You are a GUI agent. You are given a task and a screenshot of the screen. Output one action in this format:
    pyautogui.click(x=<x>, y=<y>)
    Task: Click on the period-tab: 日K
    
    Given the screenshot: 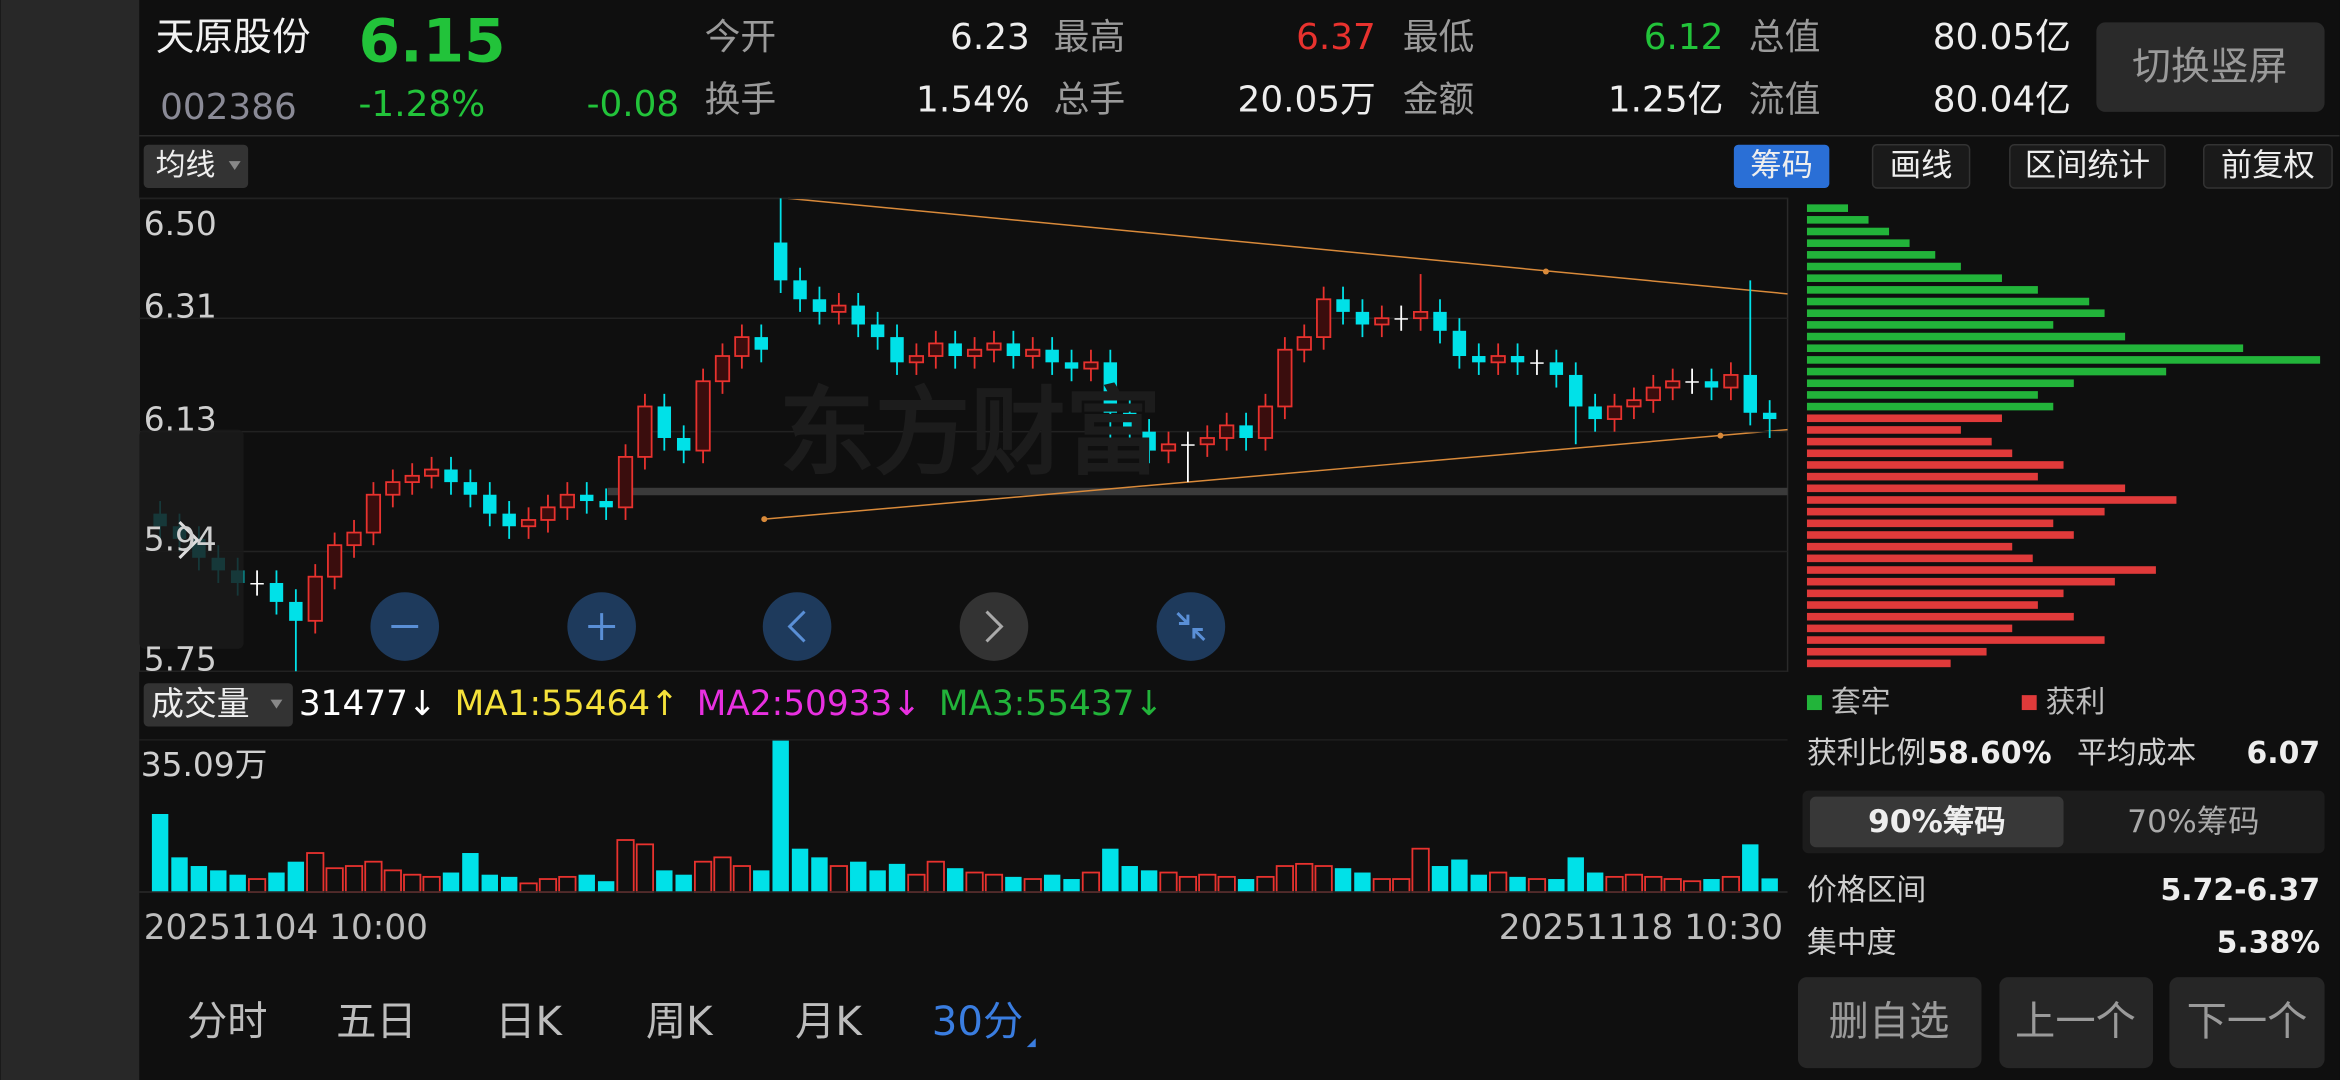 What is the action you would take?
    pyautogui.click(x=529, y=1022)
    